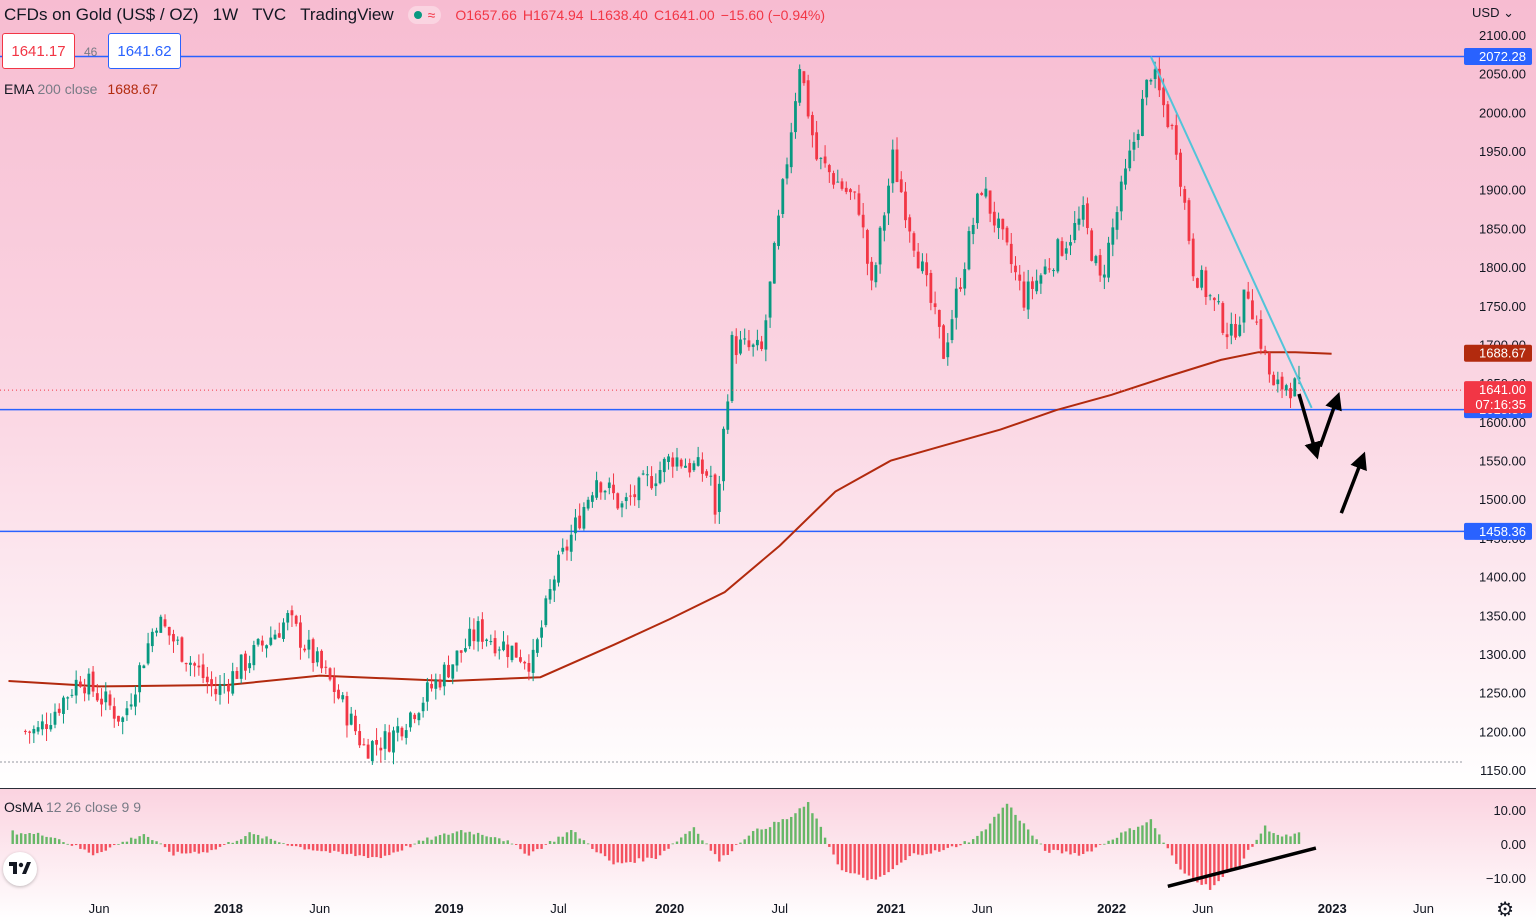 The width and height of the screenshot is (1536, 922). I want to click on osma-y-tick-label: 10.00, so click(1509, 810).